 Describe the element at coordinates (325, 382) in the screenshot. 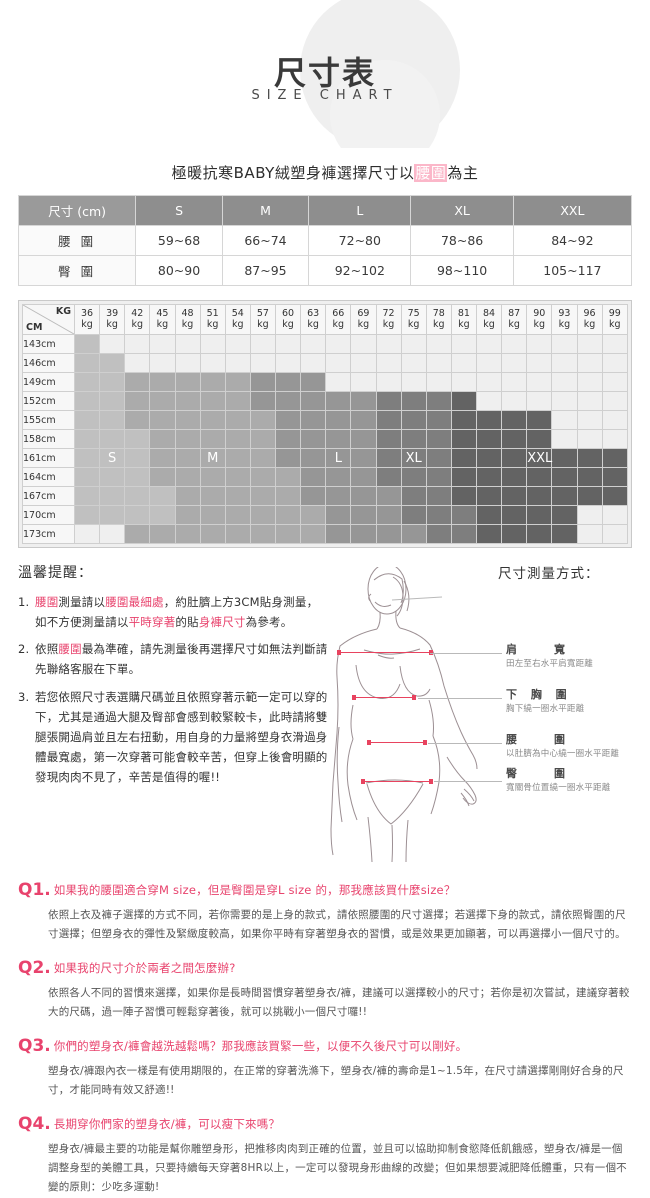

I see `grid-row: 149cm` at that location.